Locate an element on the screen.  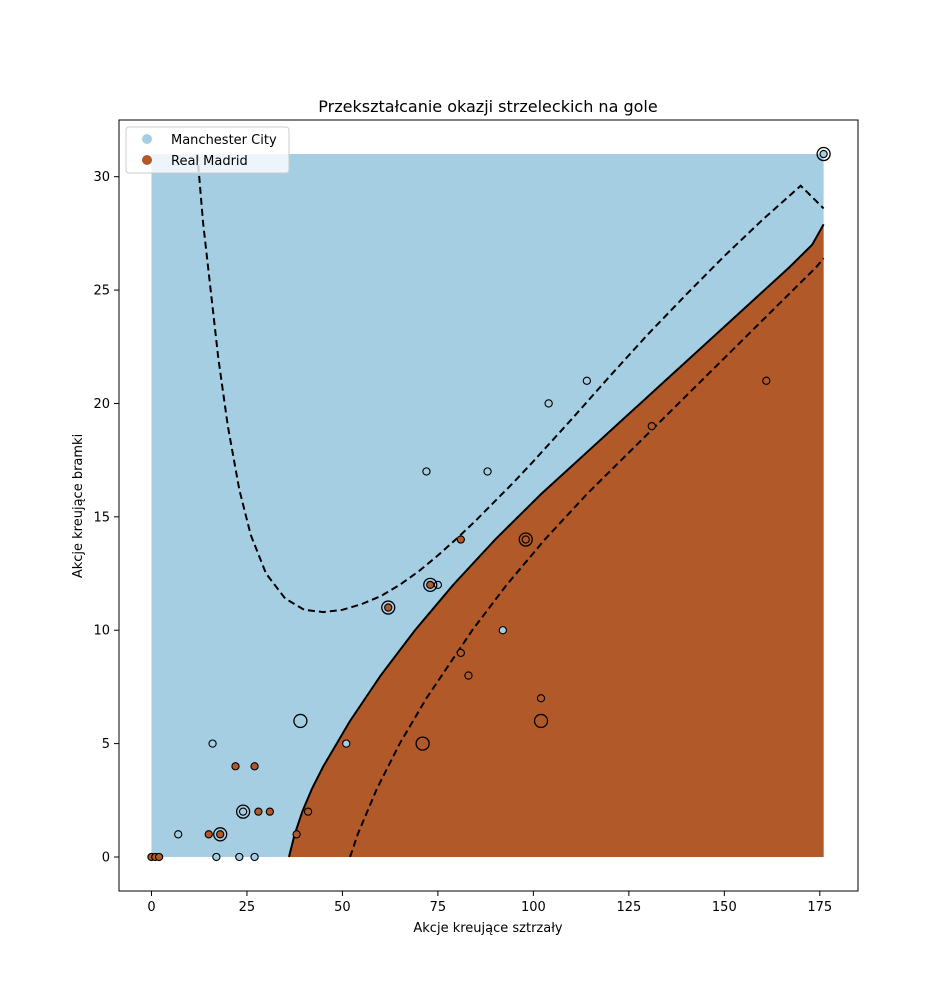
y-tick-label: 5 is located at coordinates (106, 744).